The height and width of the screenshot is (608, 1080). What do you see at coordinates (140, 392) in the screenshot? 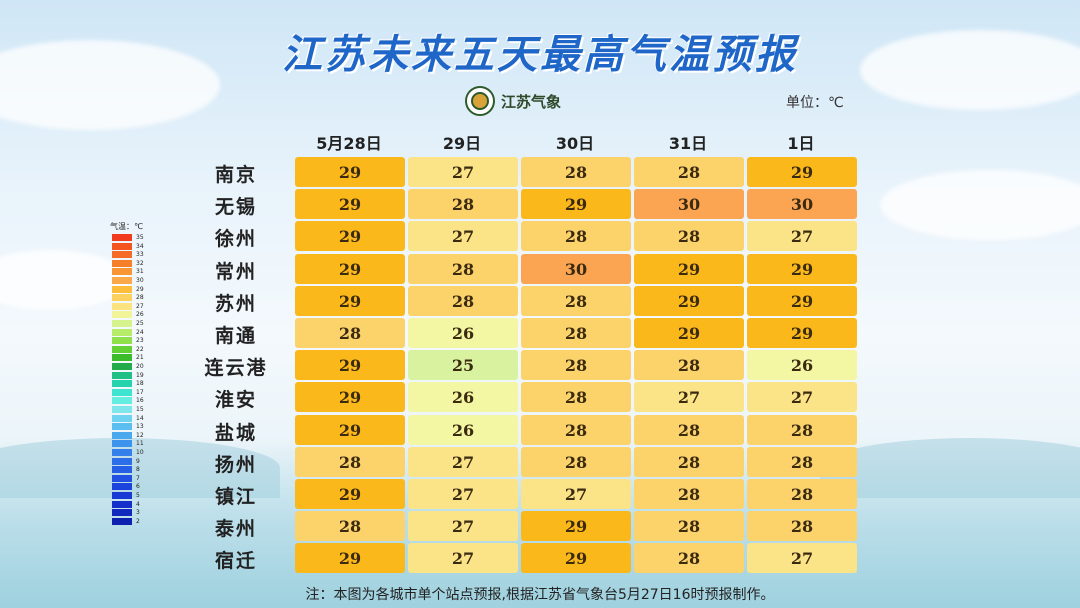
I see `legend-label: 17` at bounding box center [140, 392].